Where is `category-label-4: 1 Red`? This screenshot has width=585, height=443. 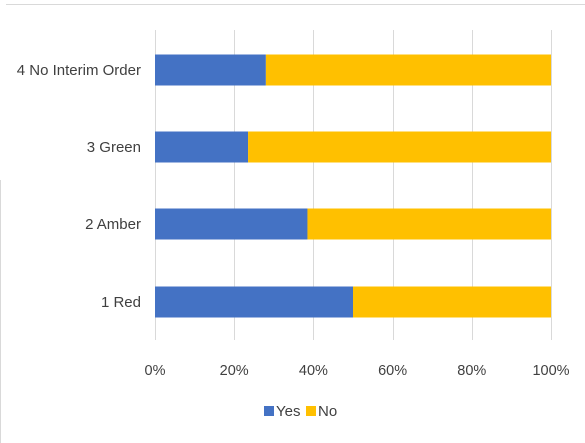 category-label-4: 1 Red is located at coordinates (121, 302).